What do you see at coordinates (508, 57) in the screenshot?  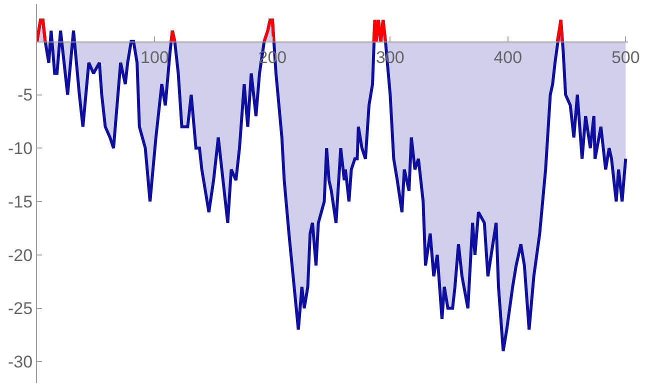 I see `x-tick-label: 400` at bounding box center [508, 57].